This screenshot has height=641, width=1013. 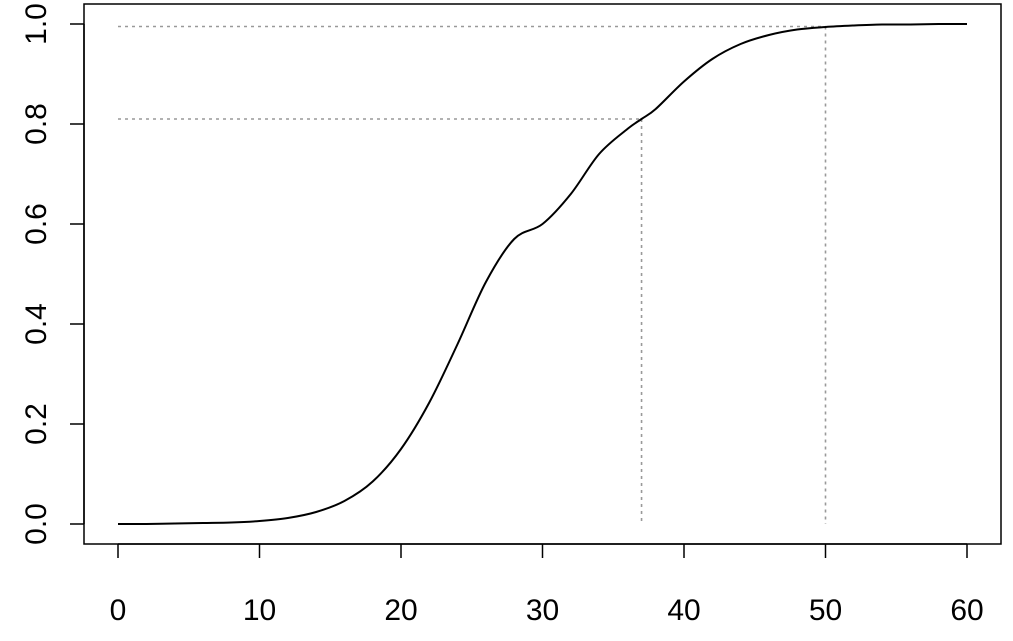 I want to click on x-tick-label: 20, so click(x=400, y=610).